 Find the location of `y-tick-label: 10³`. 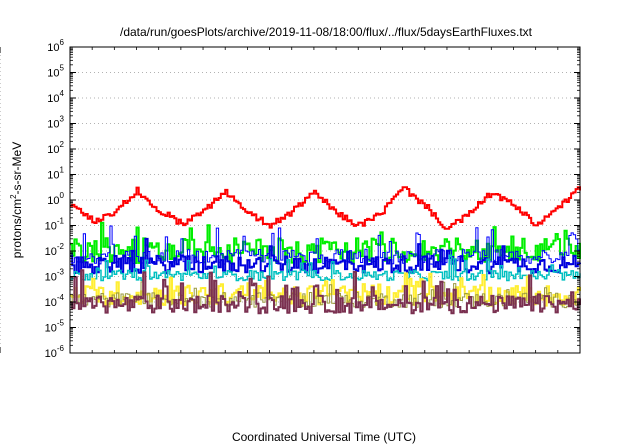

y-tick-label: 10³ is located at coordinates (55, 123).